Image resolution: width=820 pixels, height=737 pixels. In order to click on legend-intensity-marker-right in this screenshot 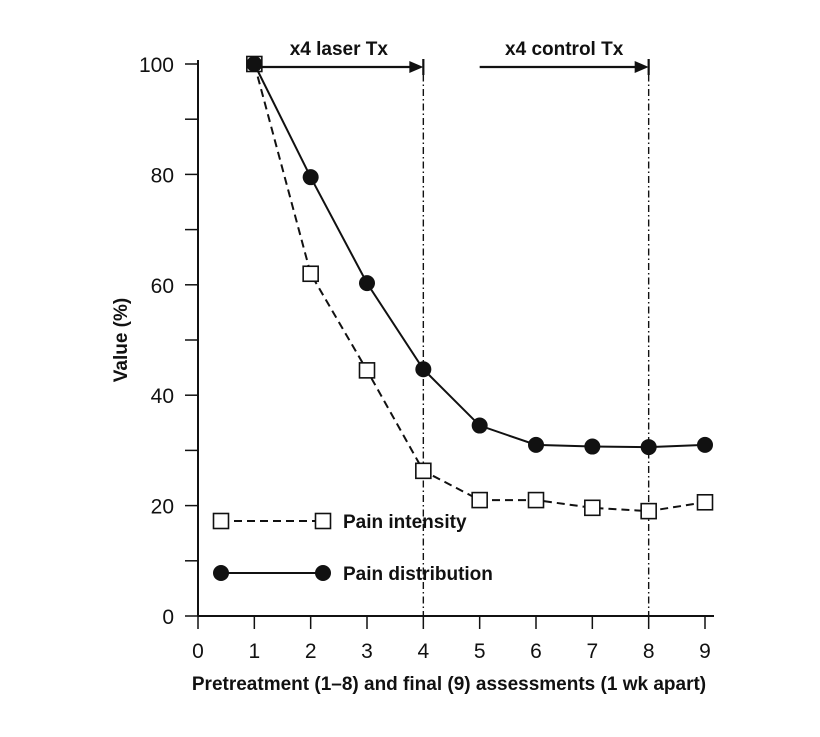, I will do `click(323, 521)`.